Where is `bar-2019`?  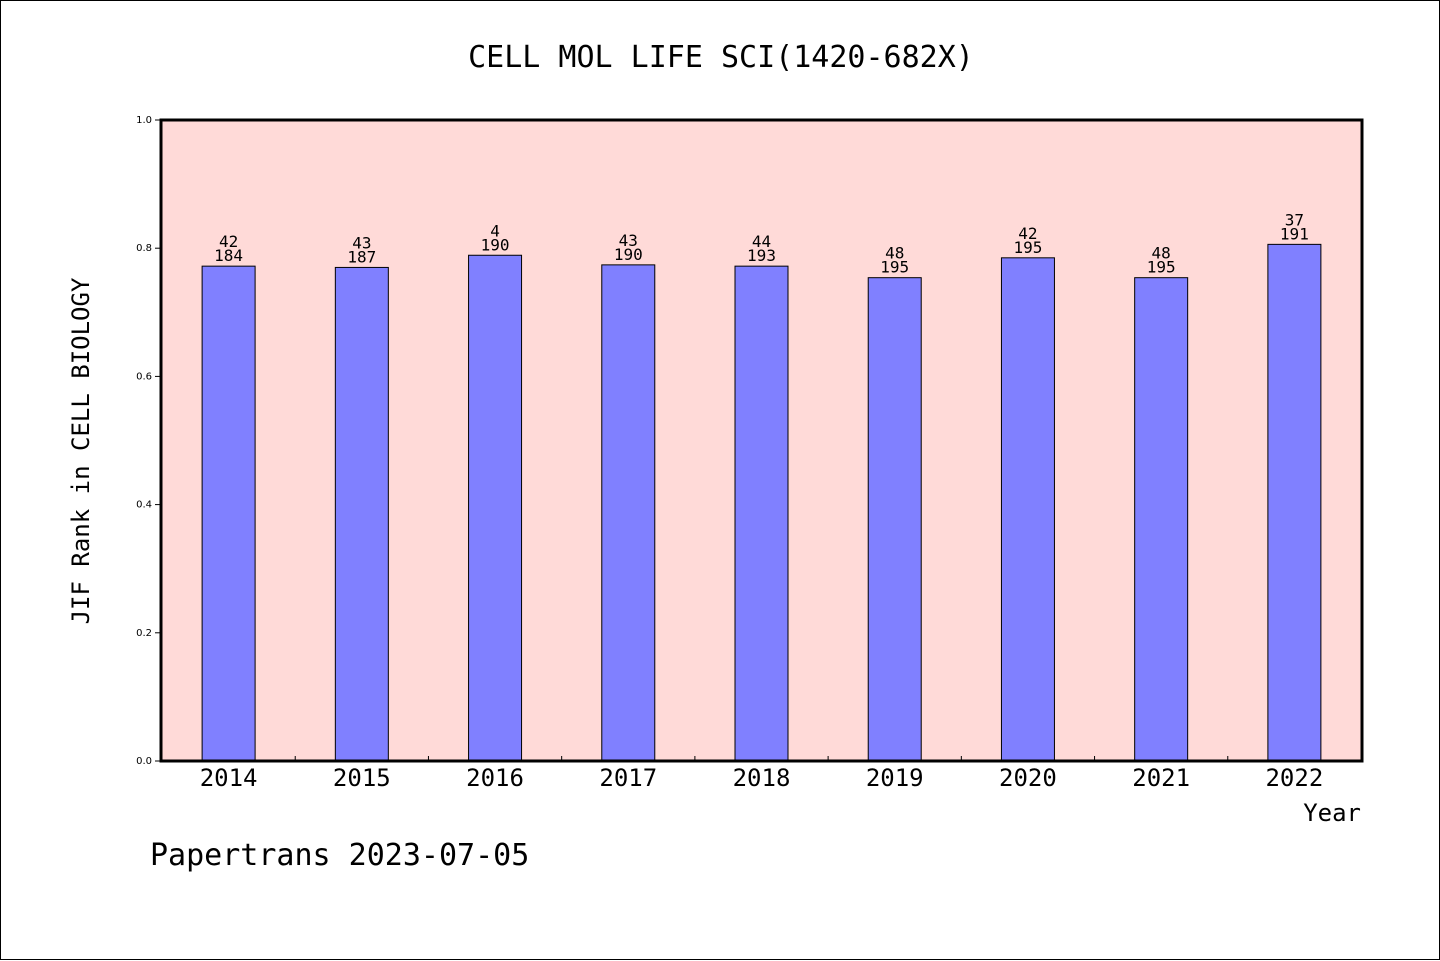 bar-2019 is located at coordinates (894, 519).